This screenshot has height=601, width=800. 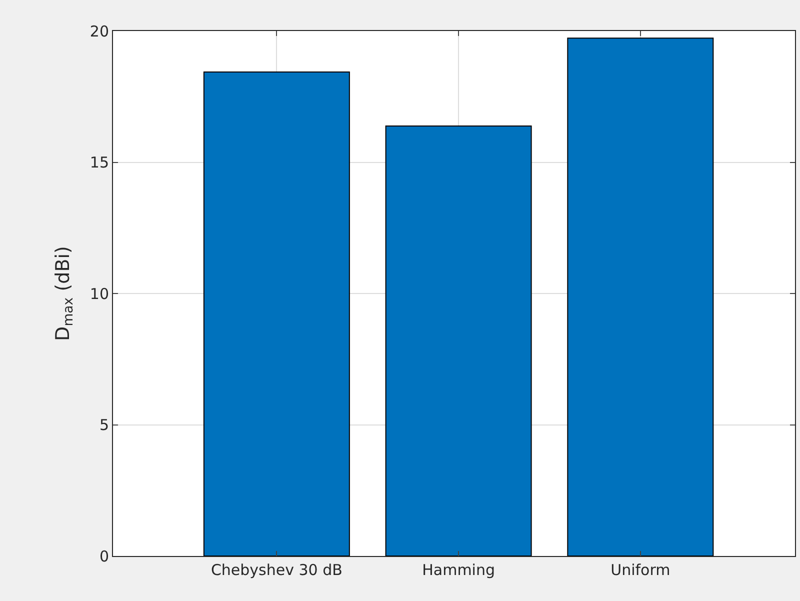 What do you see at coordinates (458, 570) in the screenshot?
I see `x-tick-label: Hamming` at bounding box center [458, 570].